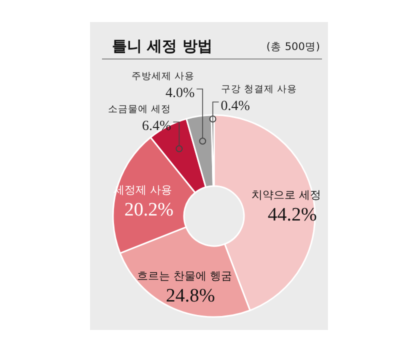 Image resolution: width=400 pixels, height=353 pixels. I want to click on chart-subtitle: (총 500명), so click(293, 47).